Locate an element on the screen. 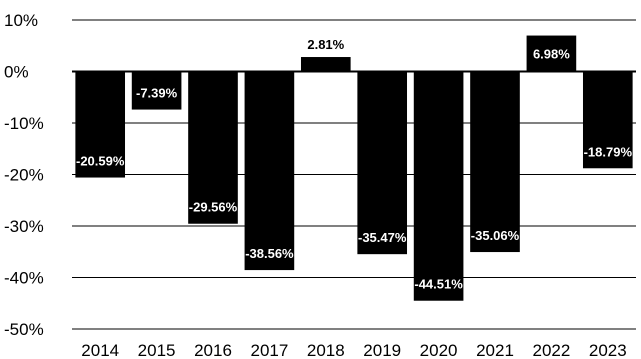  x-tick-label: 2016 is located at coordinates (213, 350).